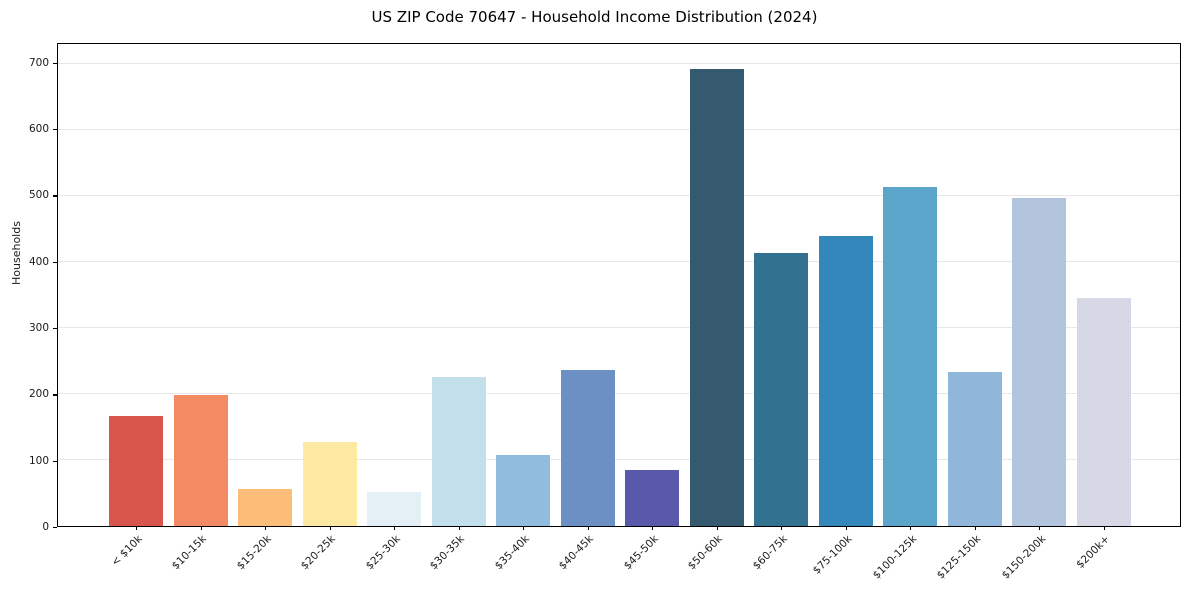  What do you see at coordinates (45, 527) in the screenshot?
I see `y-tick-label: 0` at bounding box center [45, 527].